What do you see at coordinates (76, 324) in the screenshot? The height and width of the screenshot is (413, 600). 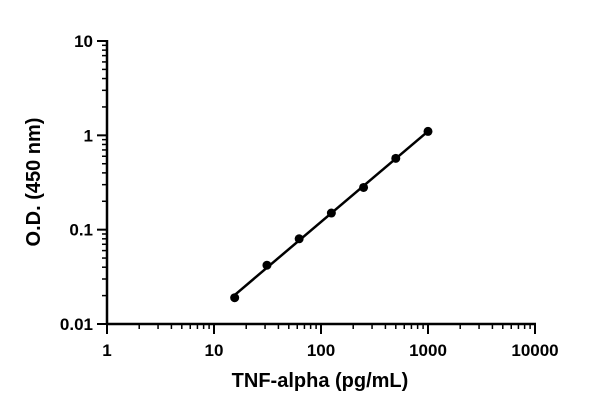 I see `y-tick-label: 0.01` at bounding box center [76, 324].